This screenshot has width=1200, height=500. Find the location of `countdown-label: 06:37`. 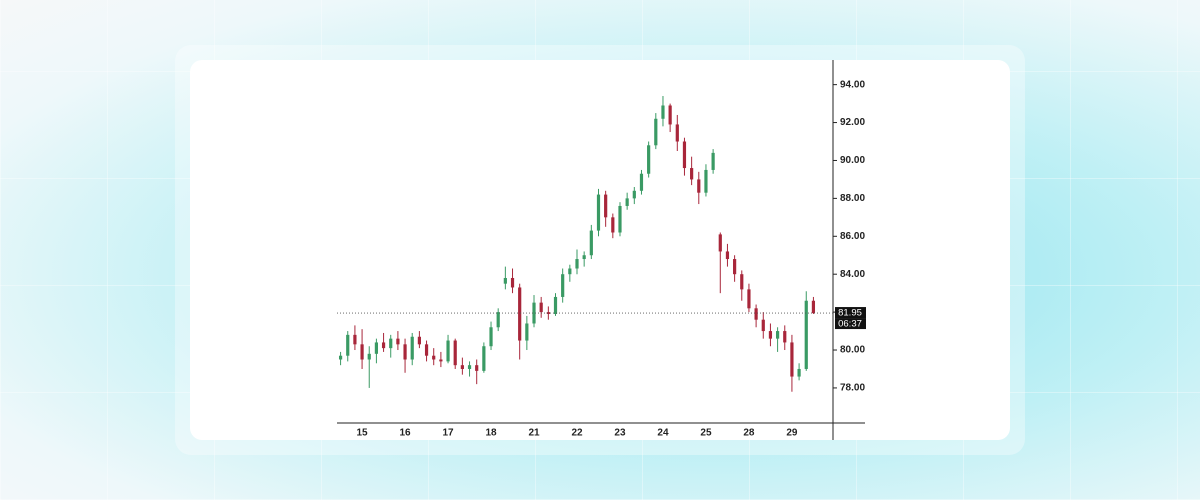

countdown-label: 06:37 is located at coordinates (850, 324).